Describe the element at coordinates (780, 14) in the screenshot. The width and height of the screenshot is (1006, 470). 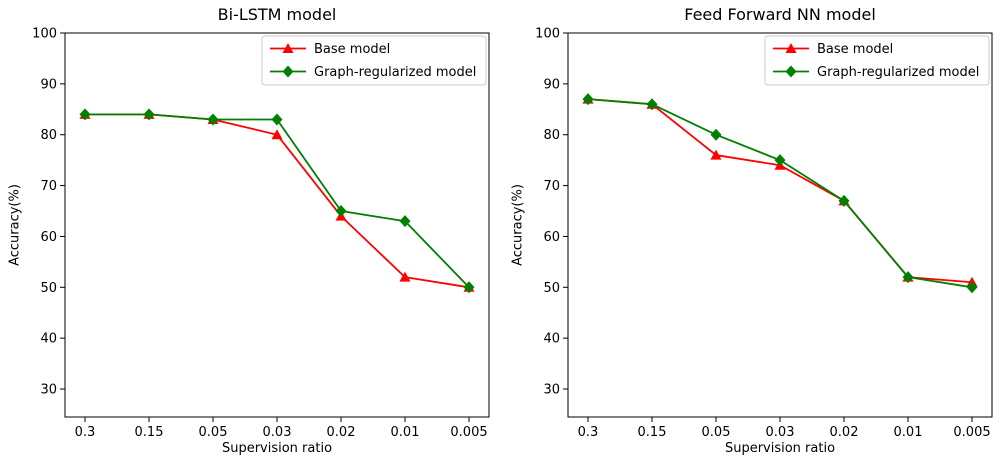
I see `chart-title: Feed Forward NN model` at that location.